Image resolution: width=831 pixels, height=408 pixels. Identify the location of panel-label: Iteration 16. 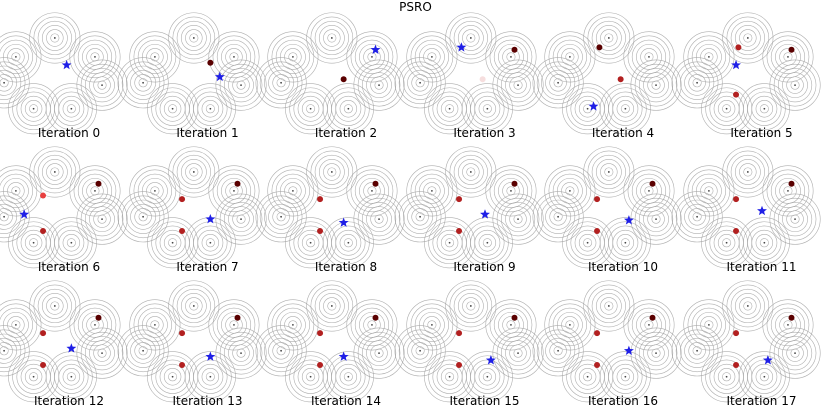
(623, 401).